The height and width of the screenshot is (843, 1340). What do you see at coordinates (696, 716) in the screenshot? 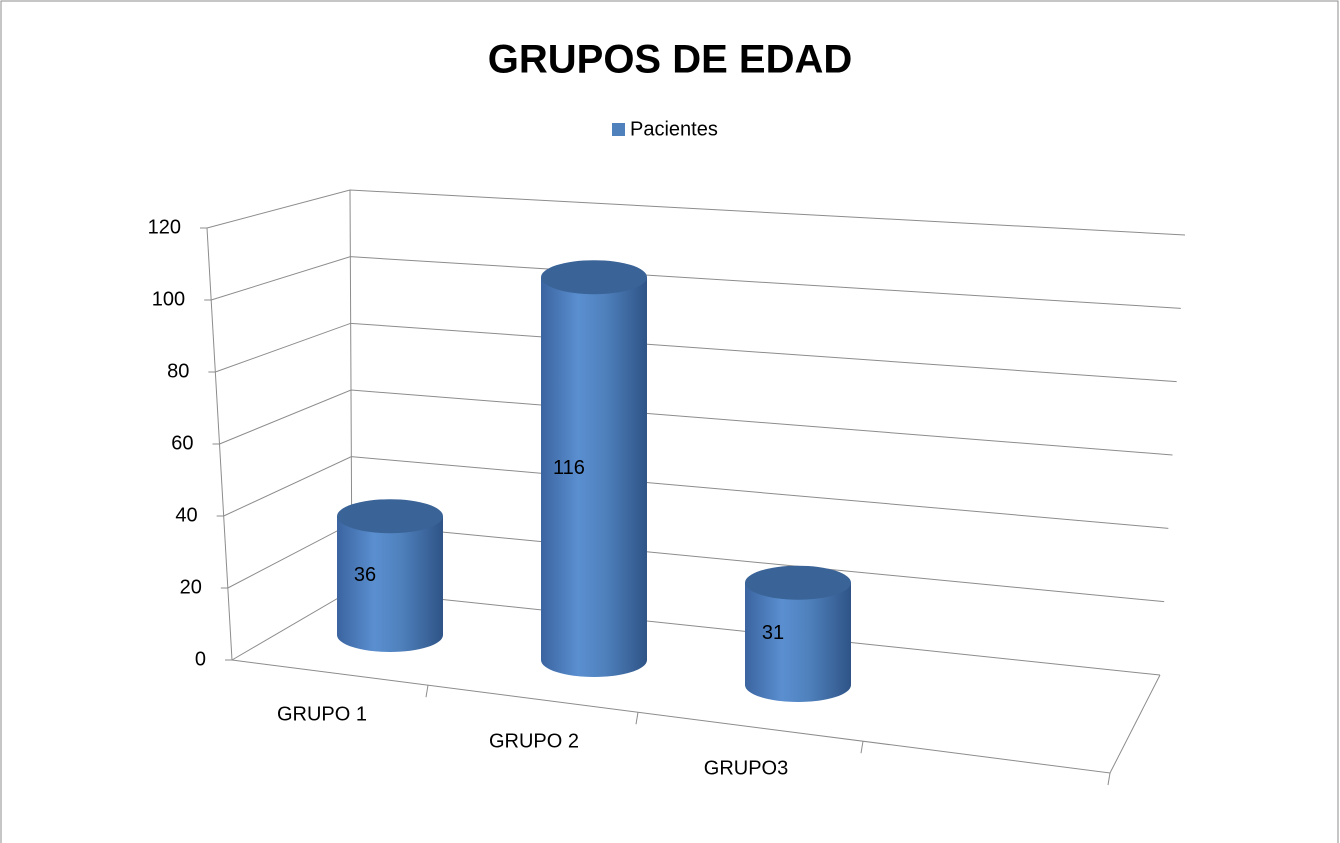
I see `floor-edge` at bounding box center [696, 716].